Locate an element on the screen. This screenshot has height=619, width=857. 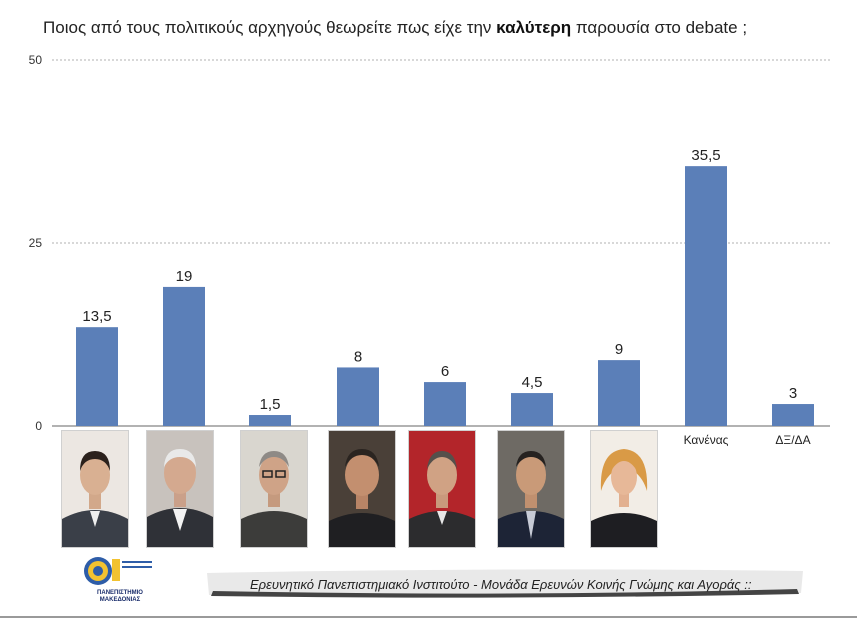
bar-value-label-7: 9 is located at coordinates (619, 349).